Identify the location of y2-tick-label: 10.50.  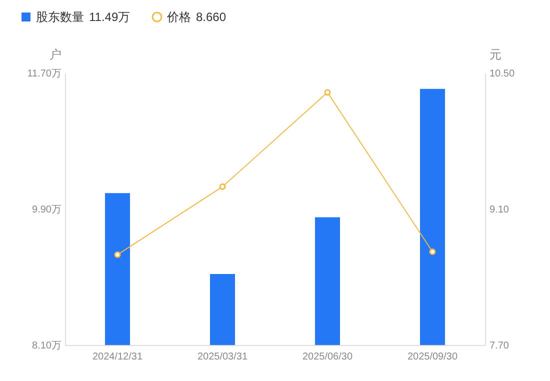
(502, 74).